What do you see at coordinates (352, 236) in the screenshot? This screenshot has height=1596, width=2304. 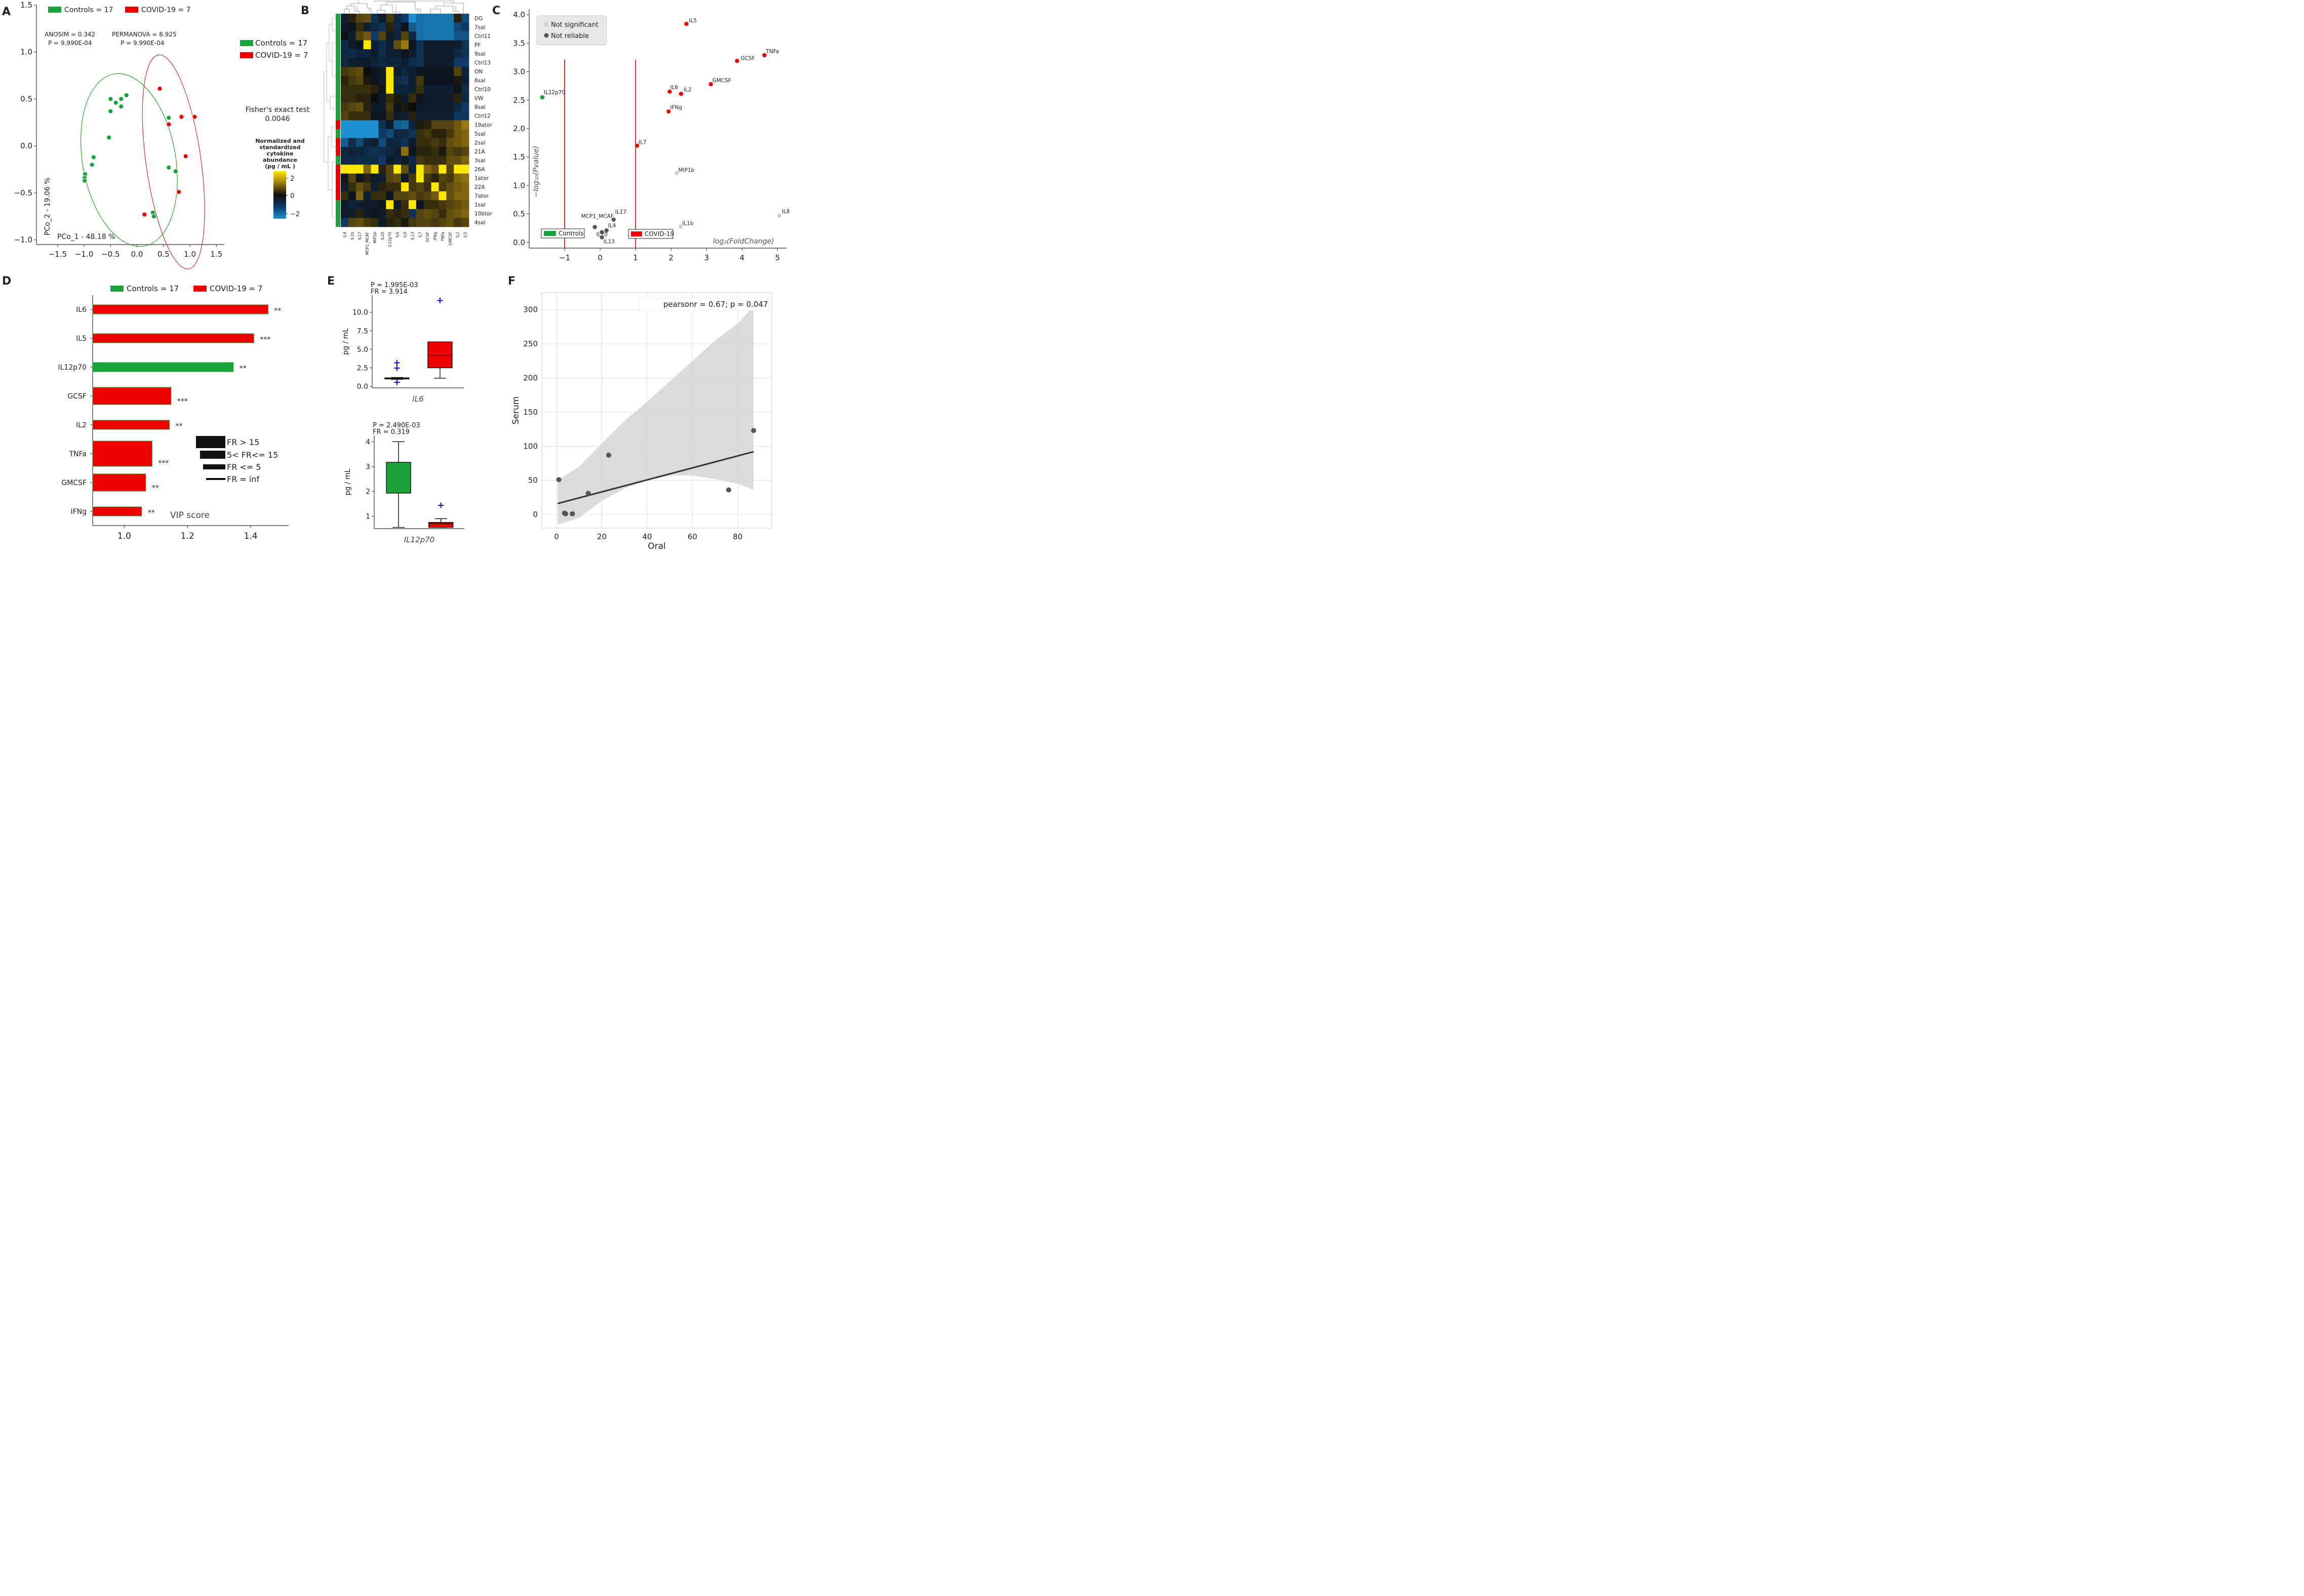 I see `column-label: IL1b` at bounding box center [352, 236].